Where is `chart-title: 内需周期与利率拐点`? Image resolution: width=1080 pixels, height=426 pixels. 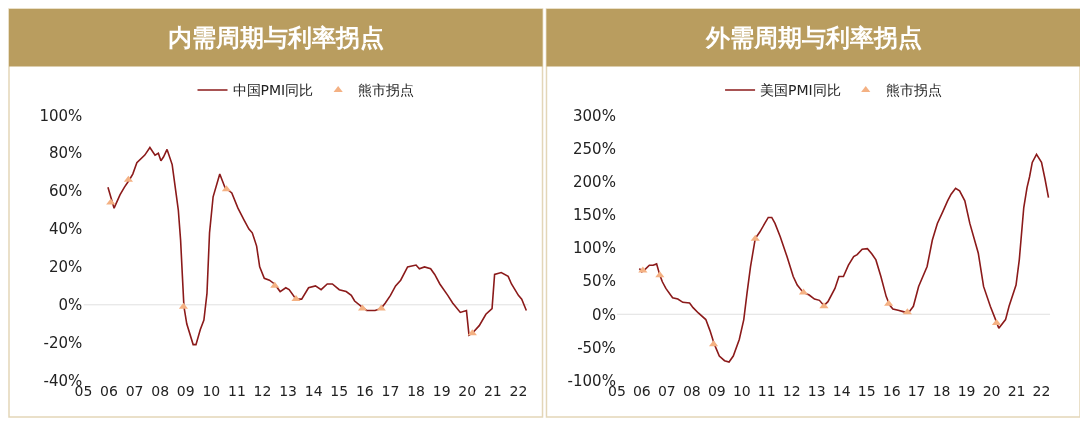 chart-title: 内需周期与利率拐点 is located at coordinates (276, 38).